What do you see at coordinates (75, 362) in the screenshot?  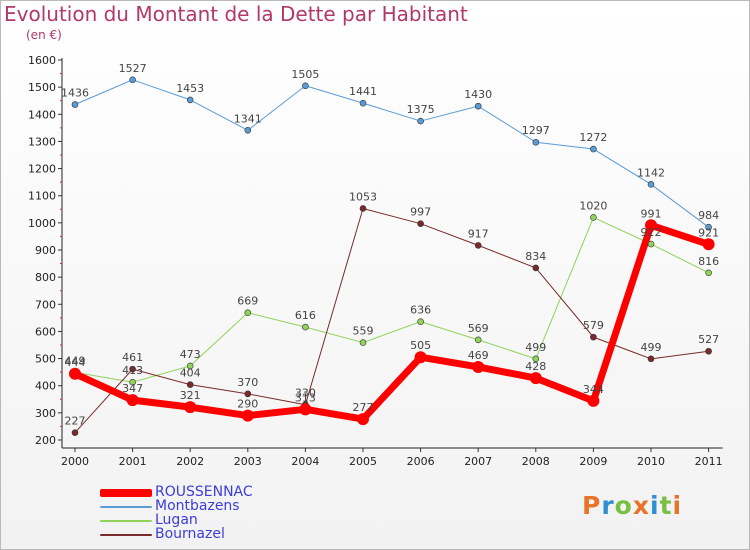 I see `data-label-roussennac: 444` at bounding box center [75, 362].